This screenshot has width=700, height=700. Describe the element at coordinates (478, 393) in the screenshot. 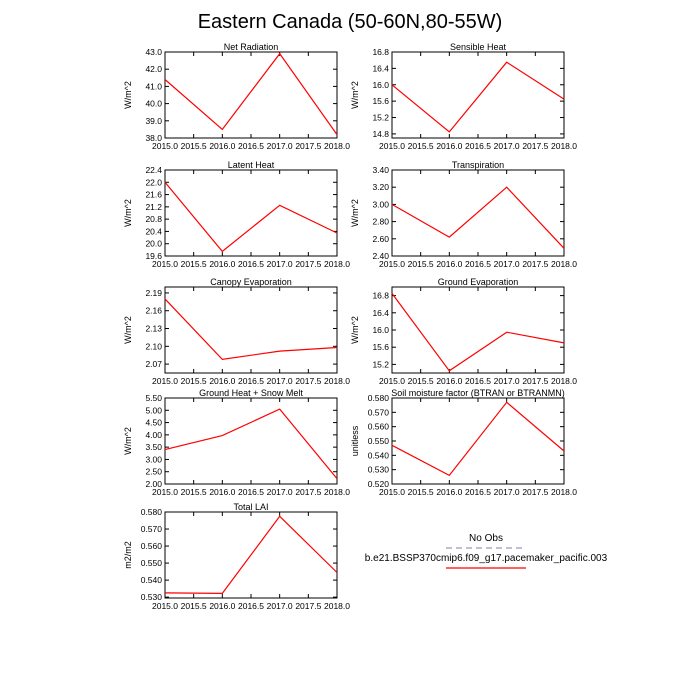

I see `panel-title: Soil moisture factor (BTRAN or BTRANMN)` at that location.